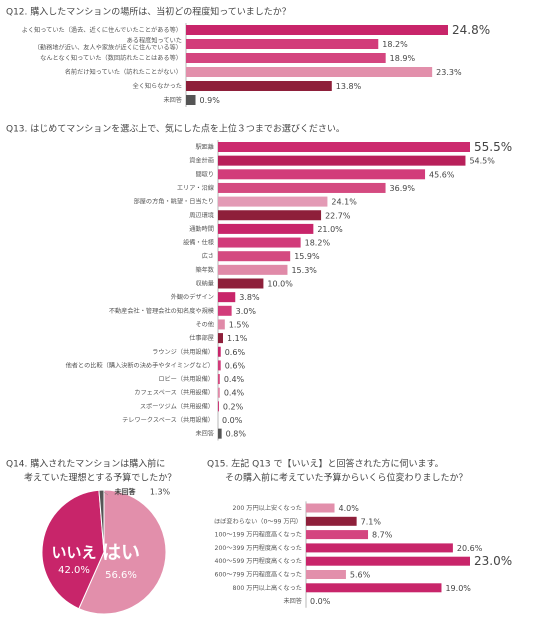 This screenshot has height=625, width=536. I want to click on category-label: 200～399 万円程度高くなった, so click(258, 548).